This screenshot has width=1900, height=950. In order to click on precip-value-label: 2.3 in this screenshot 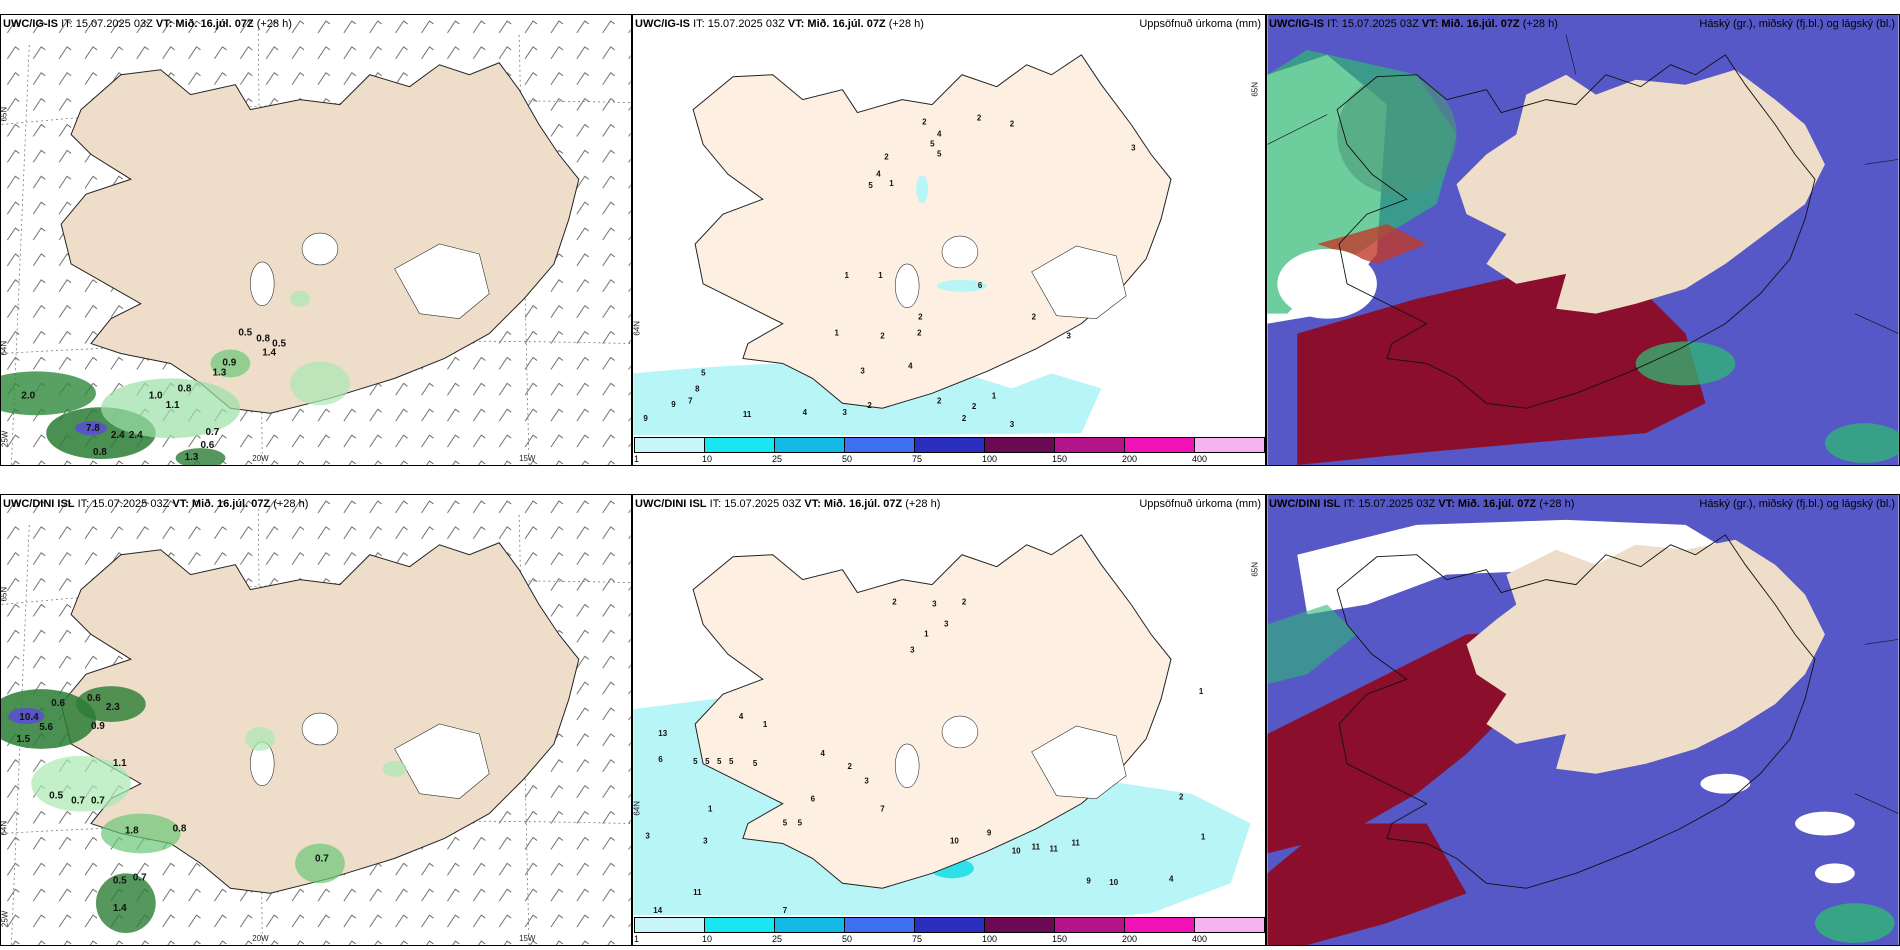, I will do `click(113, 707)`.